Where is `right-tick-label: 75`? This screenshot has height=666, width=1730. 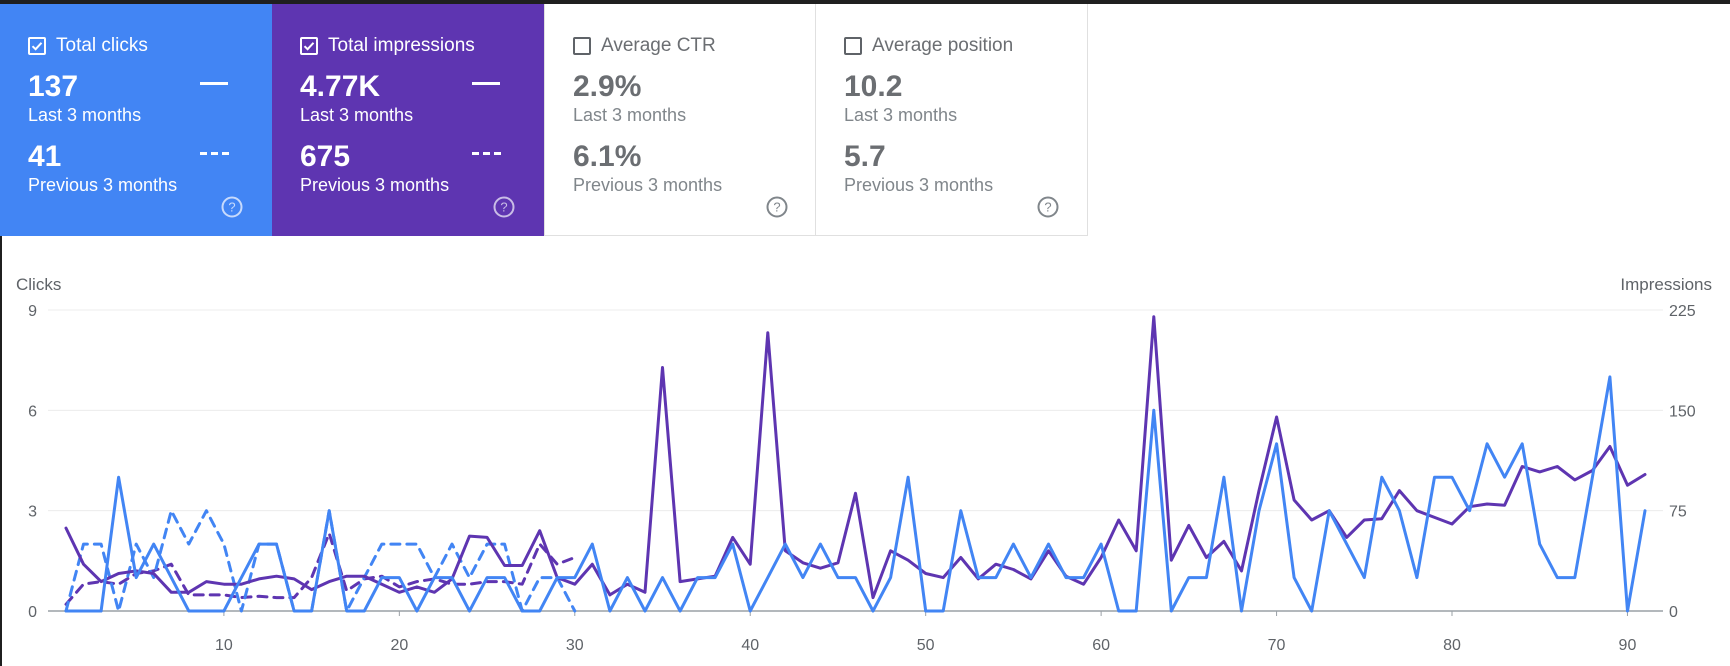
right-tick-label: 75 is located at coordinates (1678, 512).